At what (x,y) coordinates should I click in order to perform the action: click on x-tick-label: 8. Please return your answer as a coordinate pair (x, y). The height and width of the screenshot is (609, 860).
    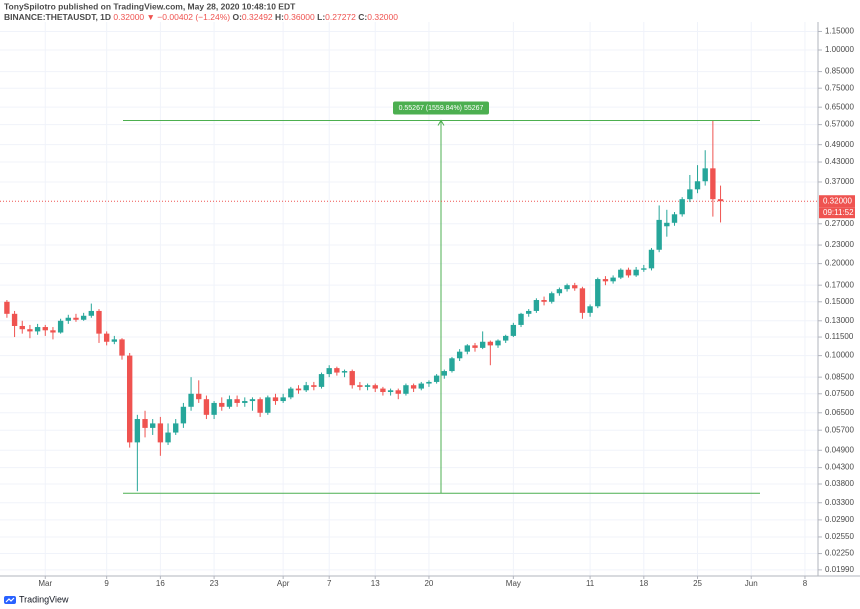
    Looking at the image, I should click on (805, 583).